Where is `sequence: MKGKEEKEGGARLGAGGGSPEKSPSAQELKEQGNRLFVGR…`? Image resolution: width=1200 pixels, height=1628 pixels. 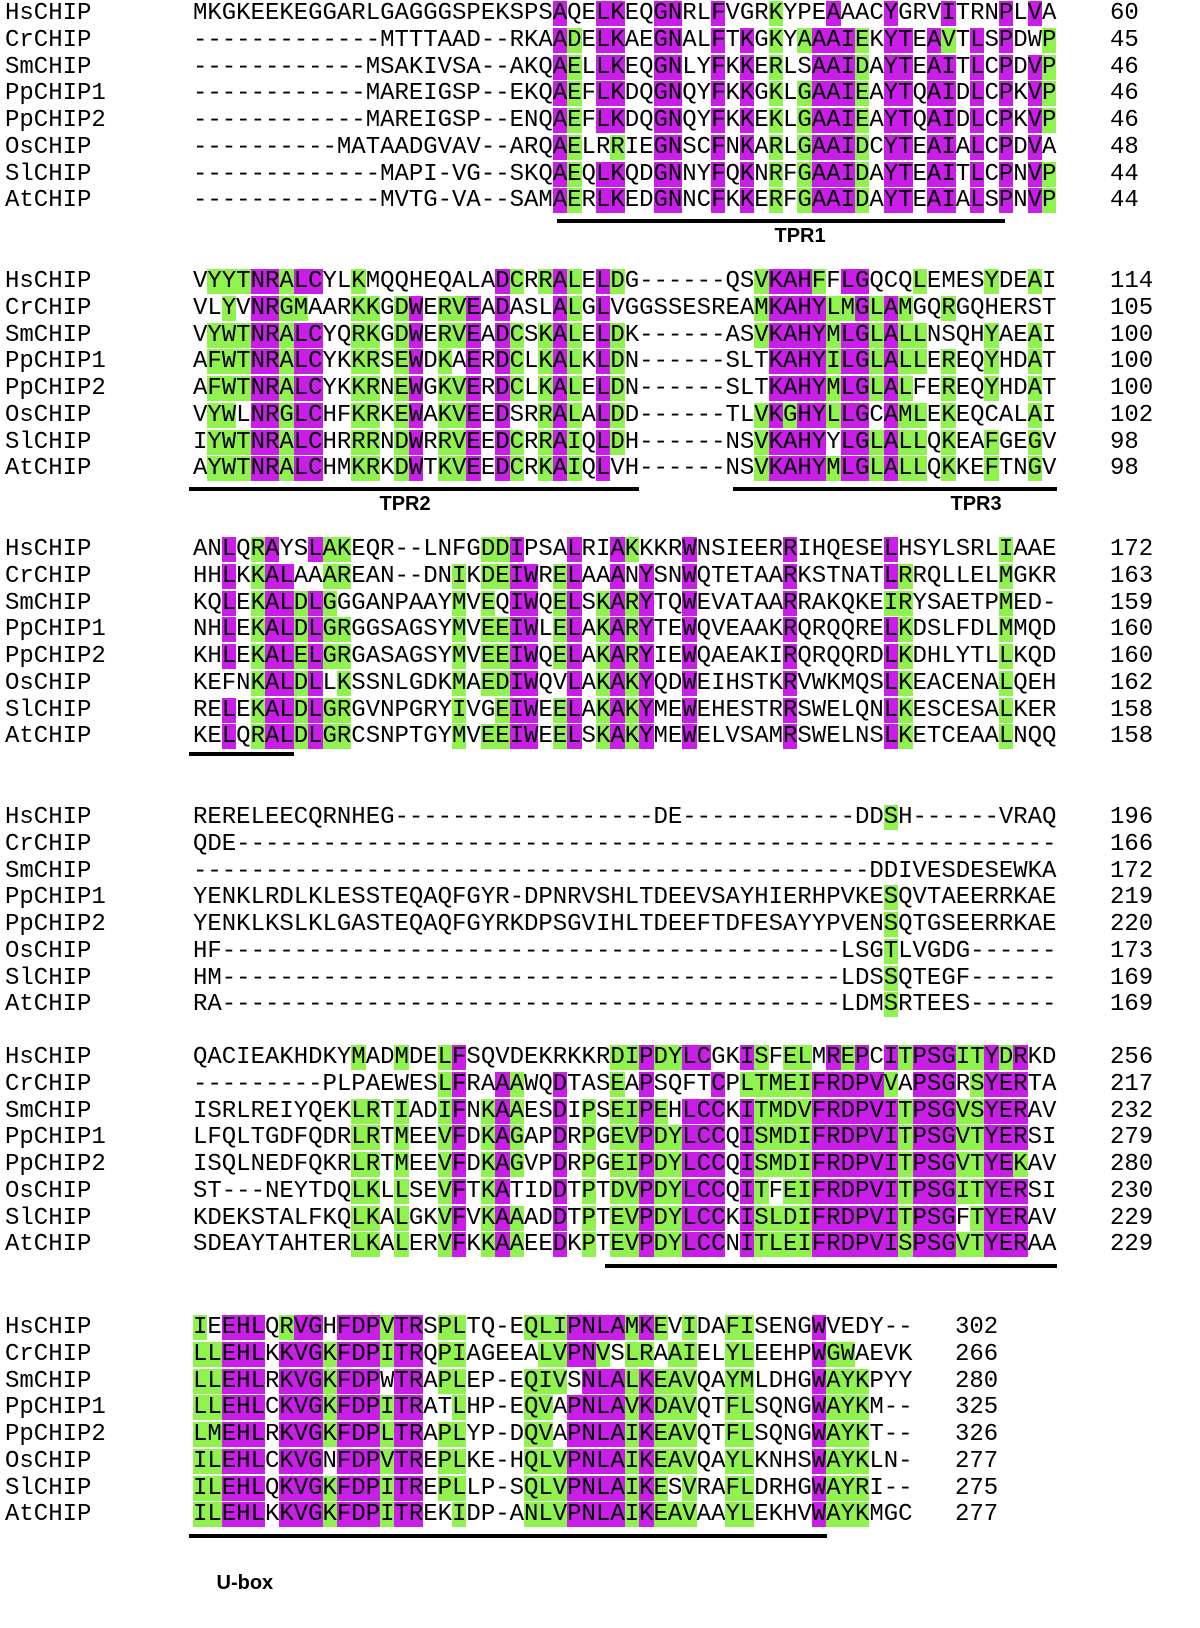 sequence: MKGKEEKEGGARLGAGGGSPEKSPSAQELKEQGNRLFVGR… is located at coordinates (625, 13).